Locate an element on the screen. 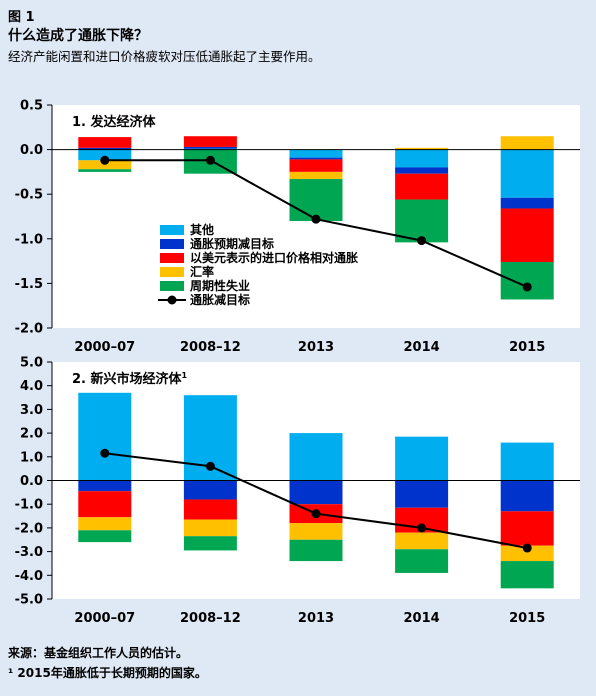 Image resolution: width=596 pixels, height=696 pixels. figure-label: 图 1 is located at coordinates (21, 17).